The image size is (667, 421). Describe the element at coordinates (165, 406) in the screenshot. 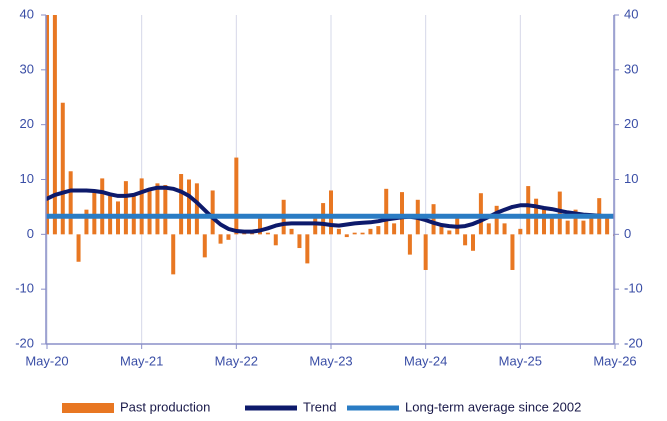

I see `legend-label: Past production` at that location.